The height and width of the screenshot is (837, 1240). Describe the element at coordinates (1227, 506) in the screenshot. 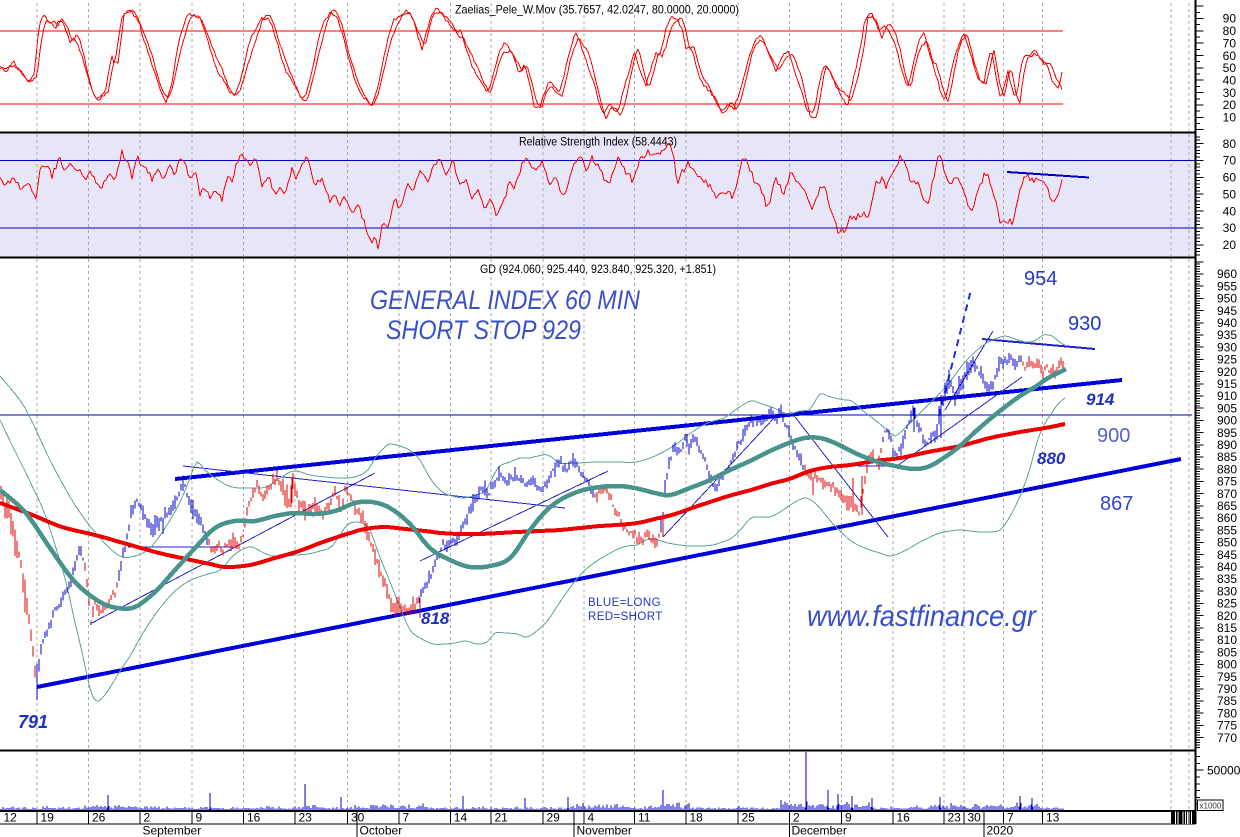

I see `svg-text: 865` at that location.